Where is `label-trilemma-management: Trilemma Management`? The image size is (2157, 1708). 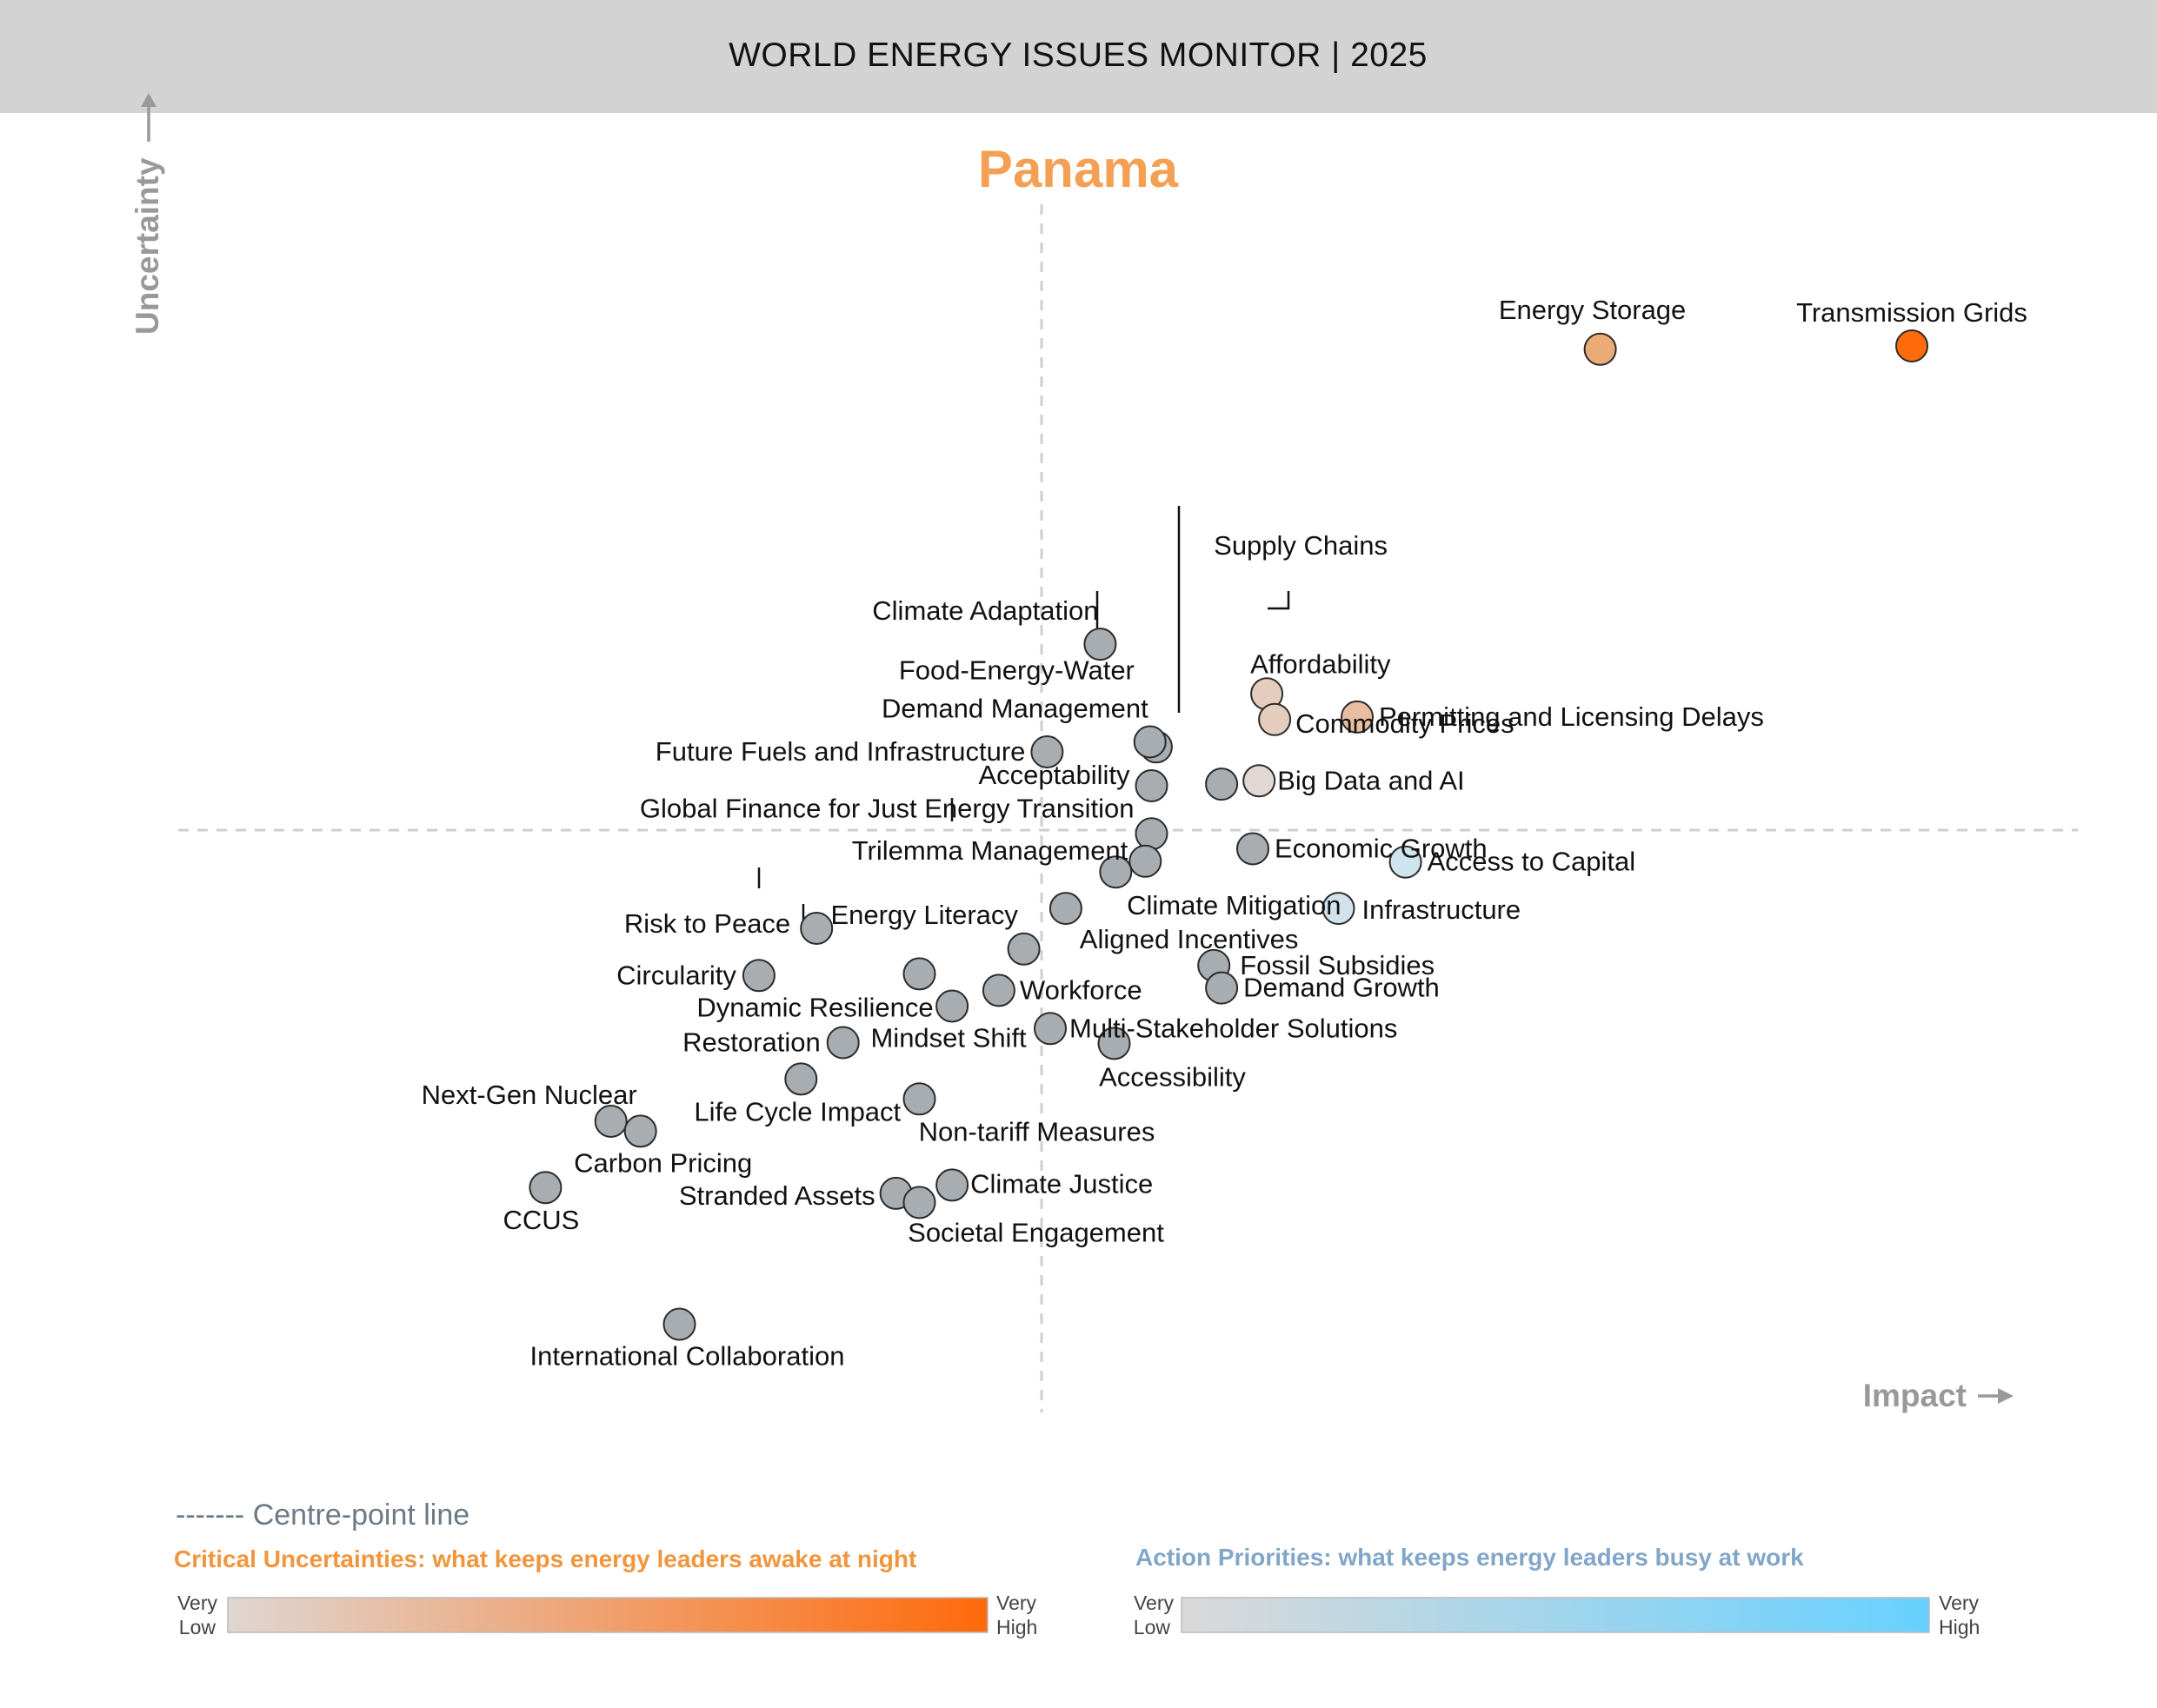
label-trilemma-management: Trilemma Management is located at coordinates (990, 850).